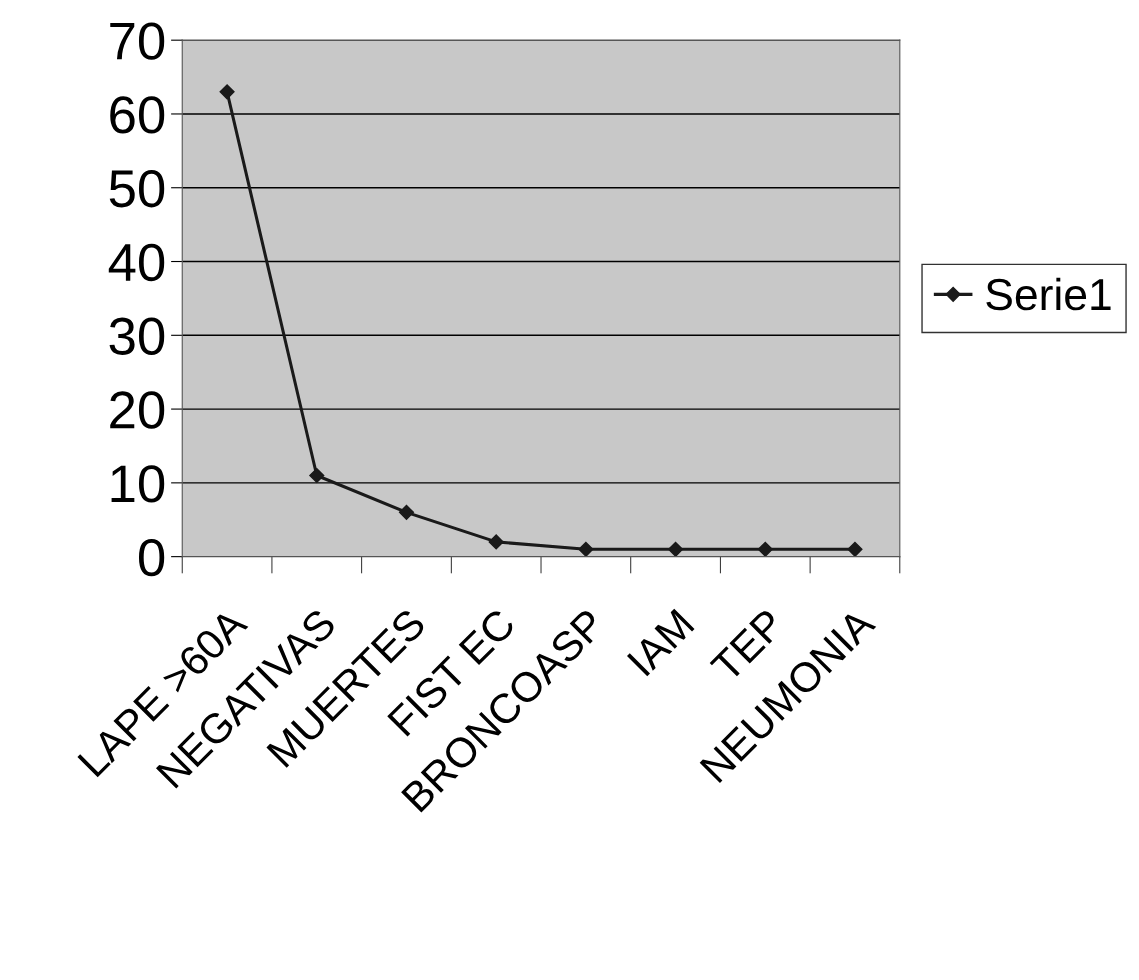 Image resolution: width=1139 pixels, height=980 pixels. I want to click on y-tick-label: 20, so click(137, 410).